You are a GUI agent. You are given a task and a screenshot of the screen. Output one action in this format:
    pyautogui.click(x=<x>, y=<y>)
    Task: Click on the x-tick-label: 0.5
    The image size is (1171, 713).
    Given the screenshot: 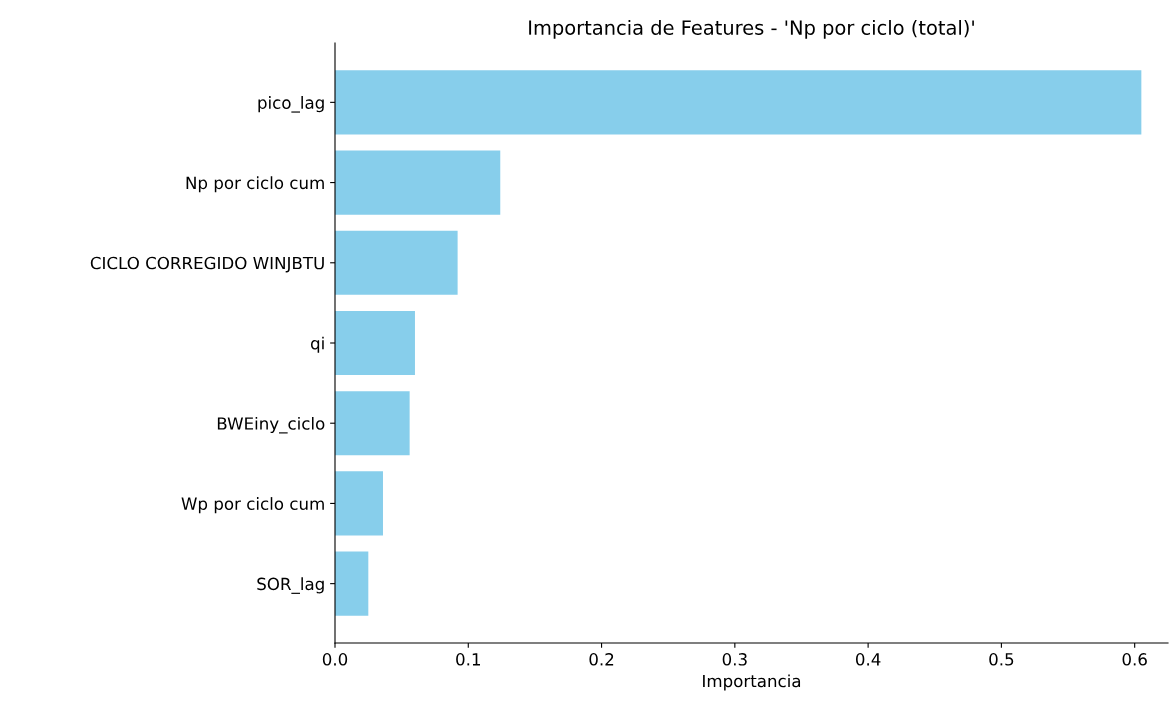 What is the action you would take?
    pyautogui.click(x=1001, y=659)
    